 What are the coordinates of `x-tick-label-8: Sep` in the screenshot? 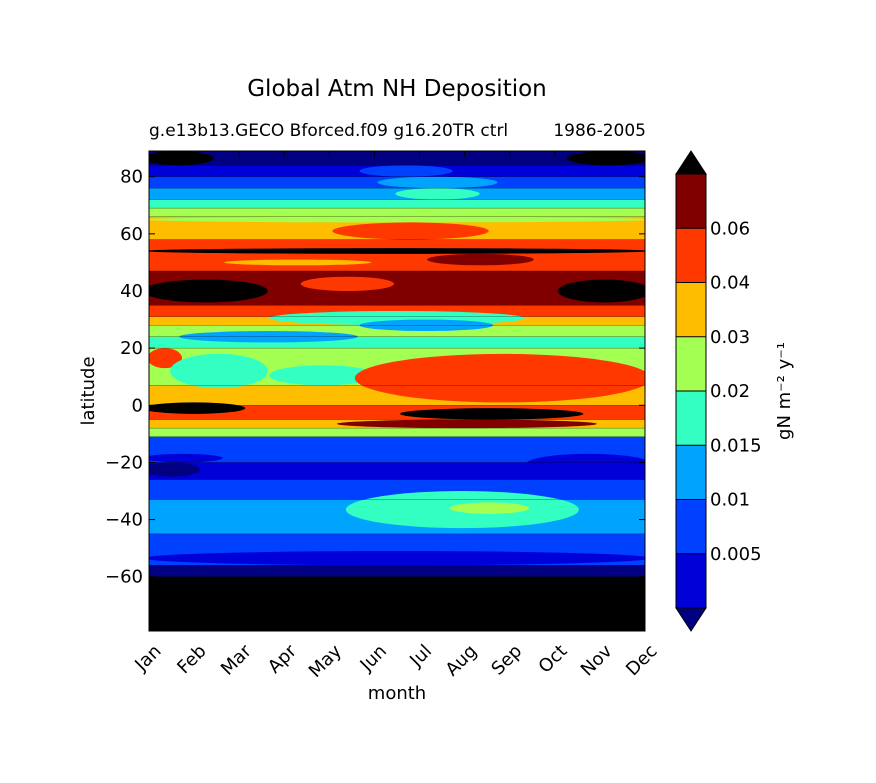 It's located at (506, 660).